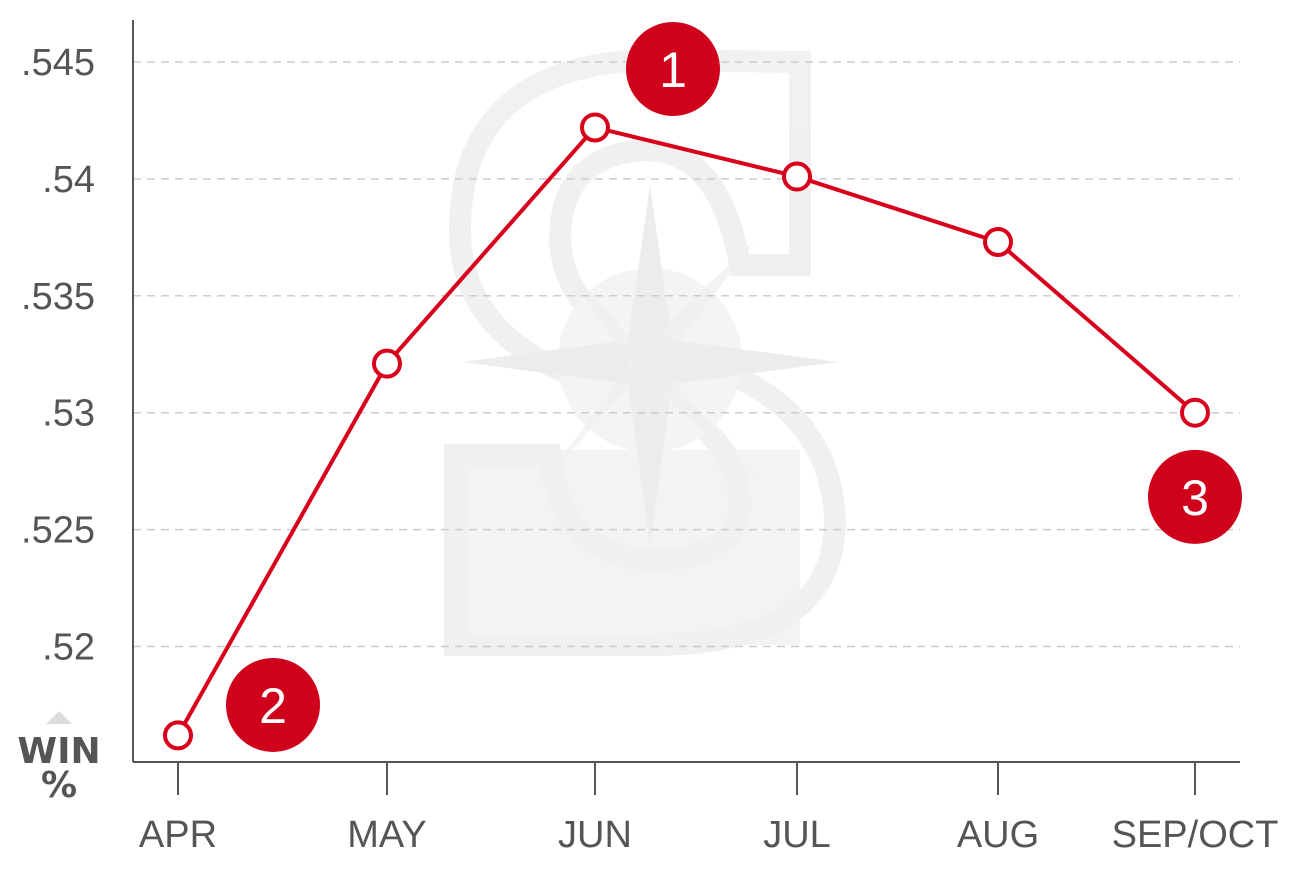  I want to click on x-axis-tick-labels: APR MAY JUN JUL AUG SEP/OCT, so click(708, 835).